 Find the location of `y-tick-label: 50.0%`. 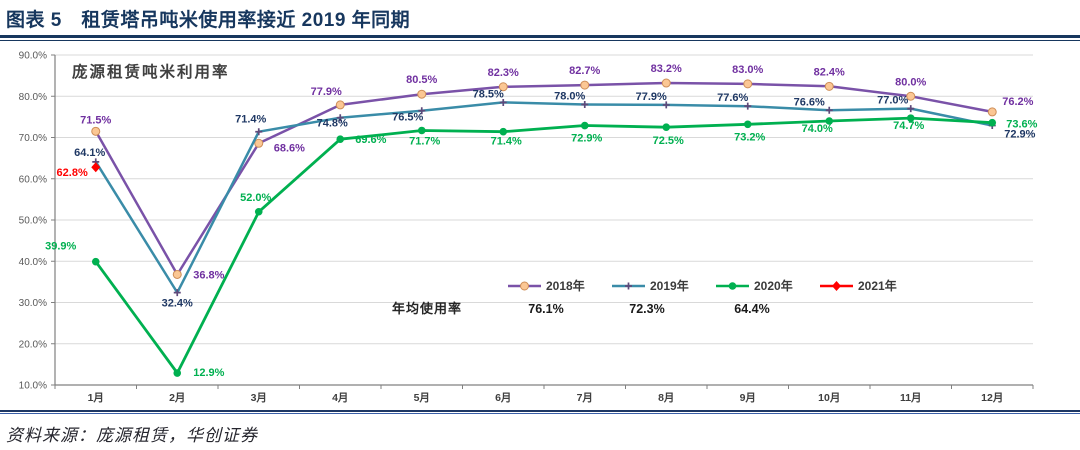

y-tick-label: 50.0% is located at coordinates (33, 221).